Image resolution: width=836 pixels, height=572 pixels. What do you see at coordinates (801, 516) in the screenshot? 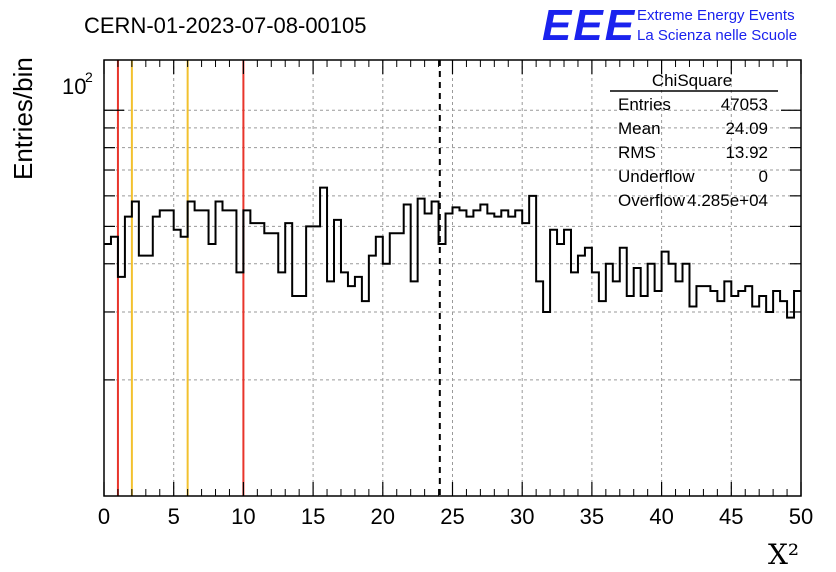
I see `x-tick-label: 50` at bounding box center [801, 516].